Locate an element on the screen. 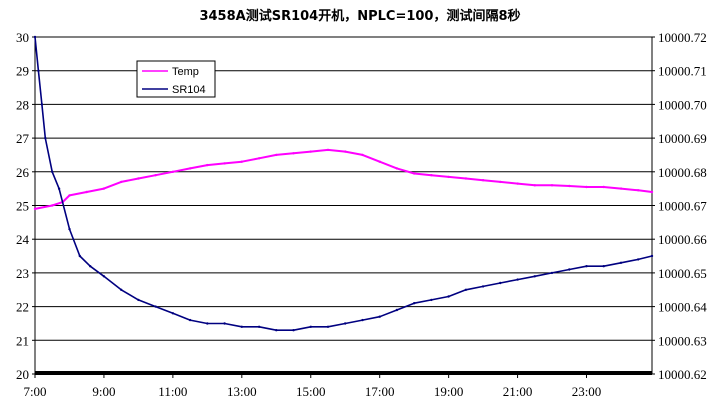  x-tick-label: 23:00 is located at coordinates (587, 391).